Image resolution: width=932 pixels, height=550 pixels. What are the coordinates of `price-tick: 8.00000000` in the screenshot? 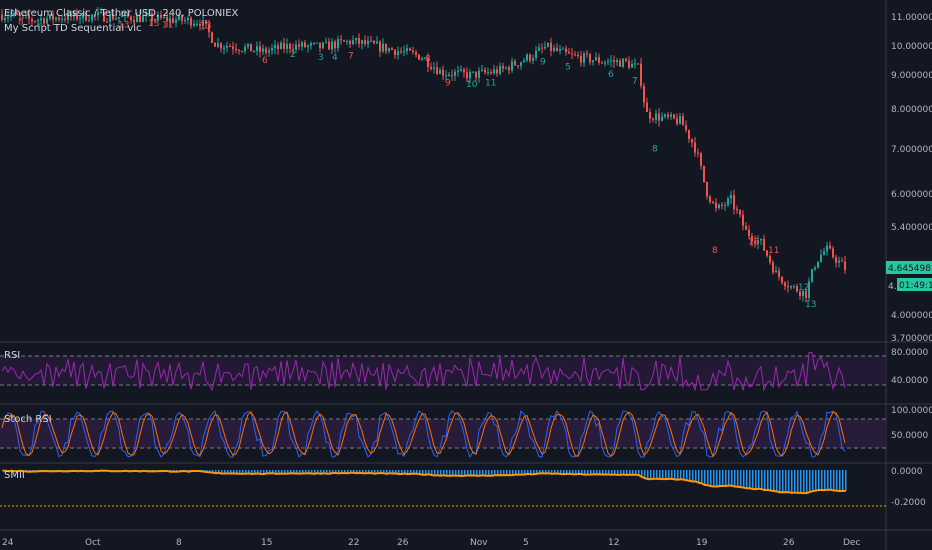 It's located at (911, 110).